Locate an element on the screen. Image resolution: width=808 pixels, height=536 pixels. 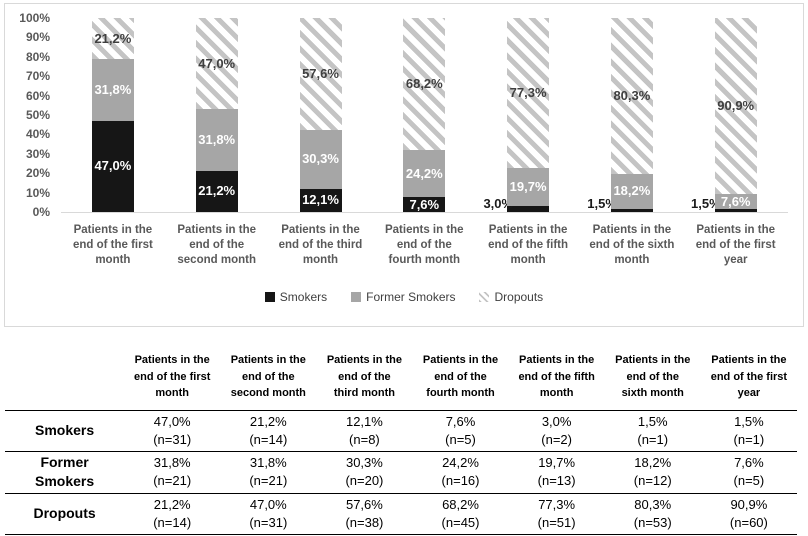
legend-label: Former Smokers is located at coordinates (411, 297).